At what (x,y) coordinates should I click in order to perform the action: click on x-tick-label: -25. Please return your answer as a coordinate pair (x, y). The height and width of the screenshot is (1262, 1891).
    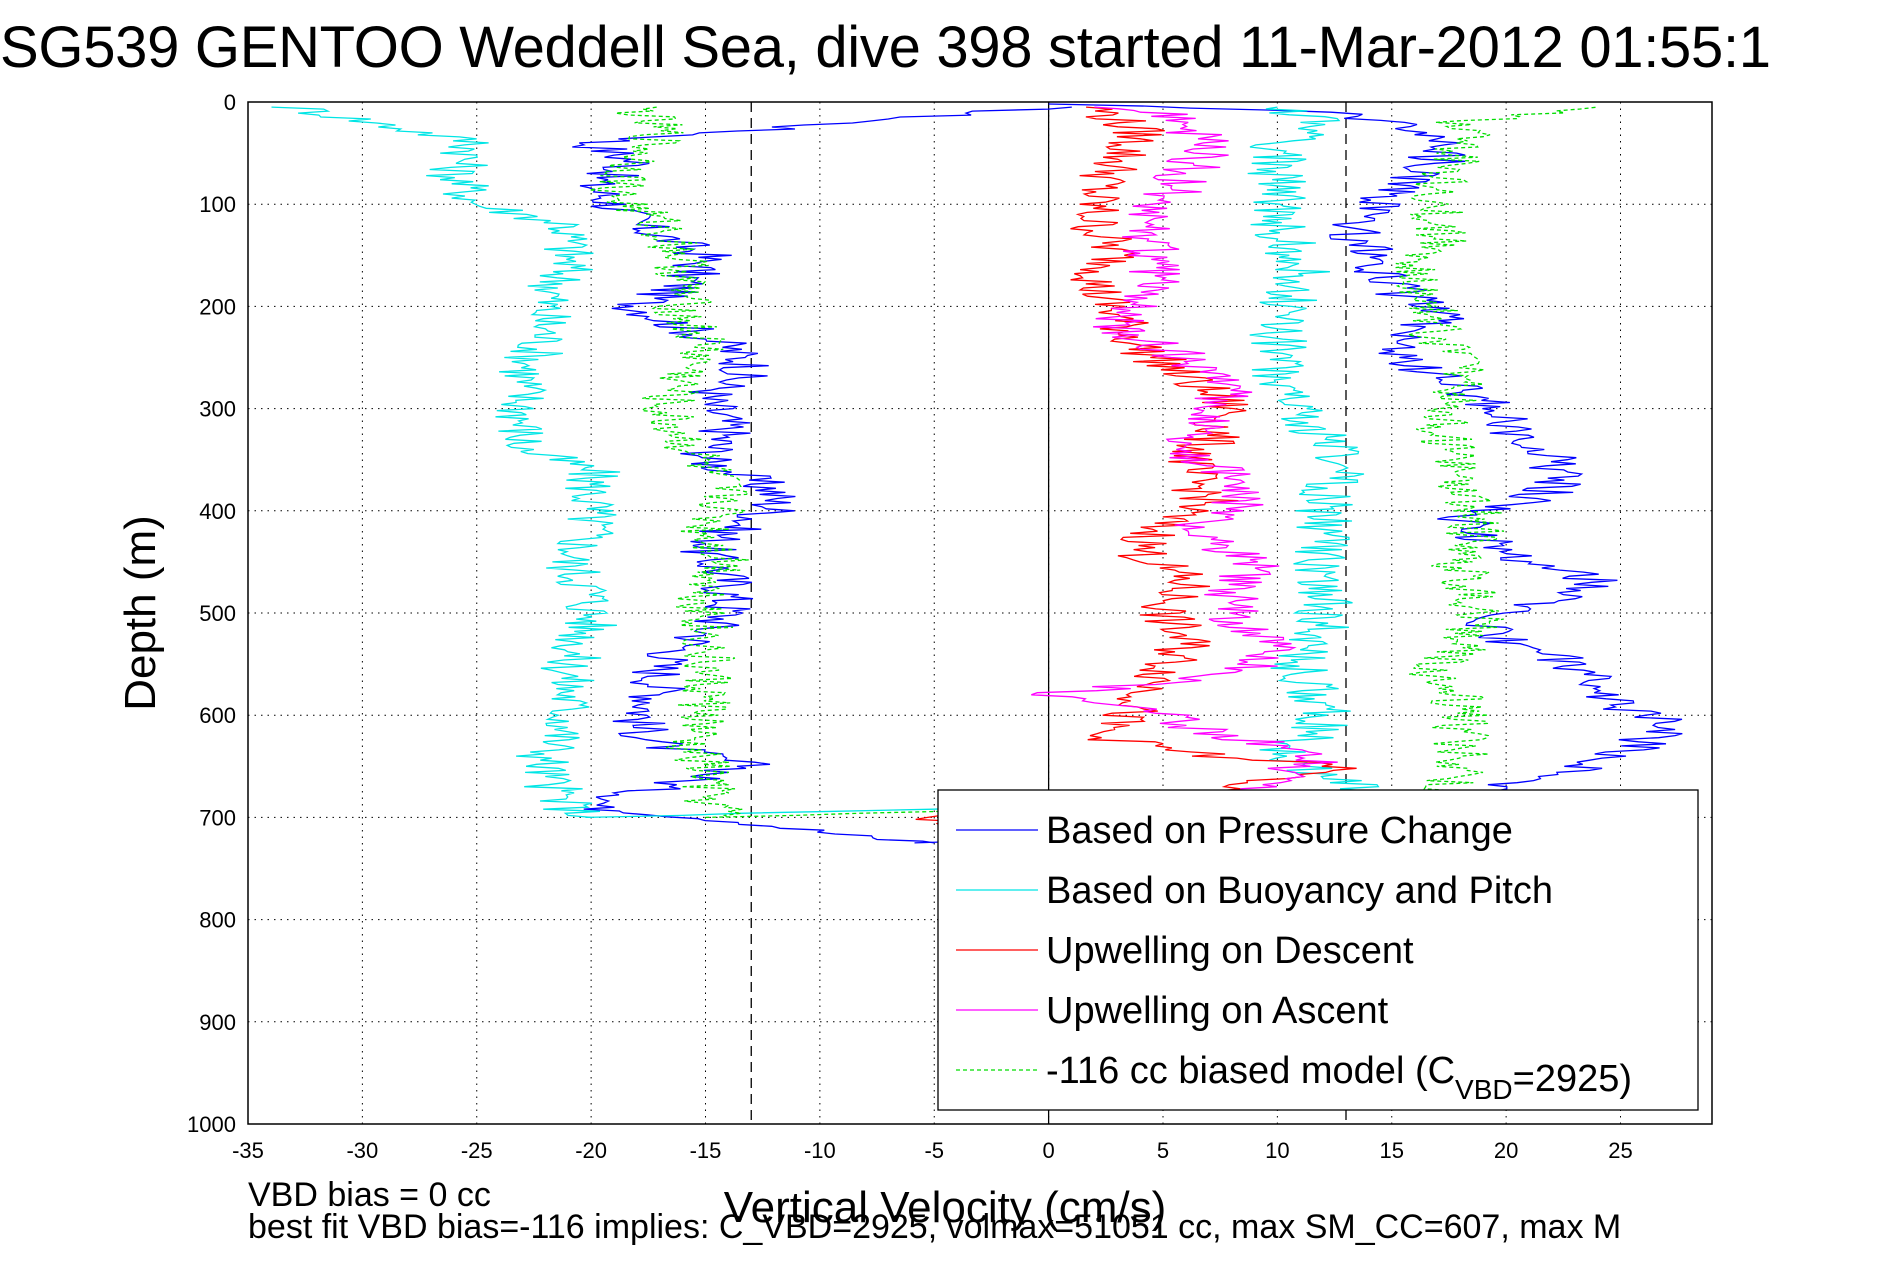
    Looking at the image, I should click on (477, 1150).